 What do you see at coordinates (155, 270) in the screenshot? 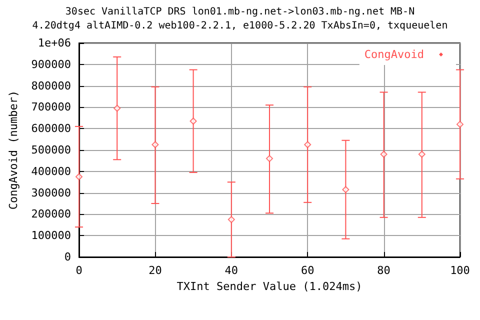
I see `x-tick-label: 20` at bounding box center [155, 270].